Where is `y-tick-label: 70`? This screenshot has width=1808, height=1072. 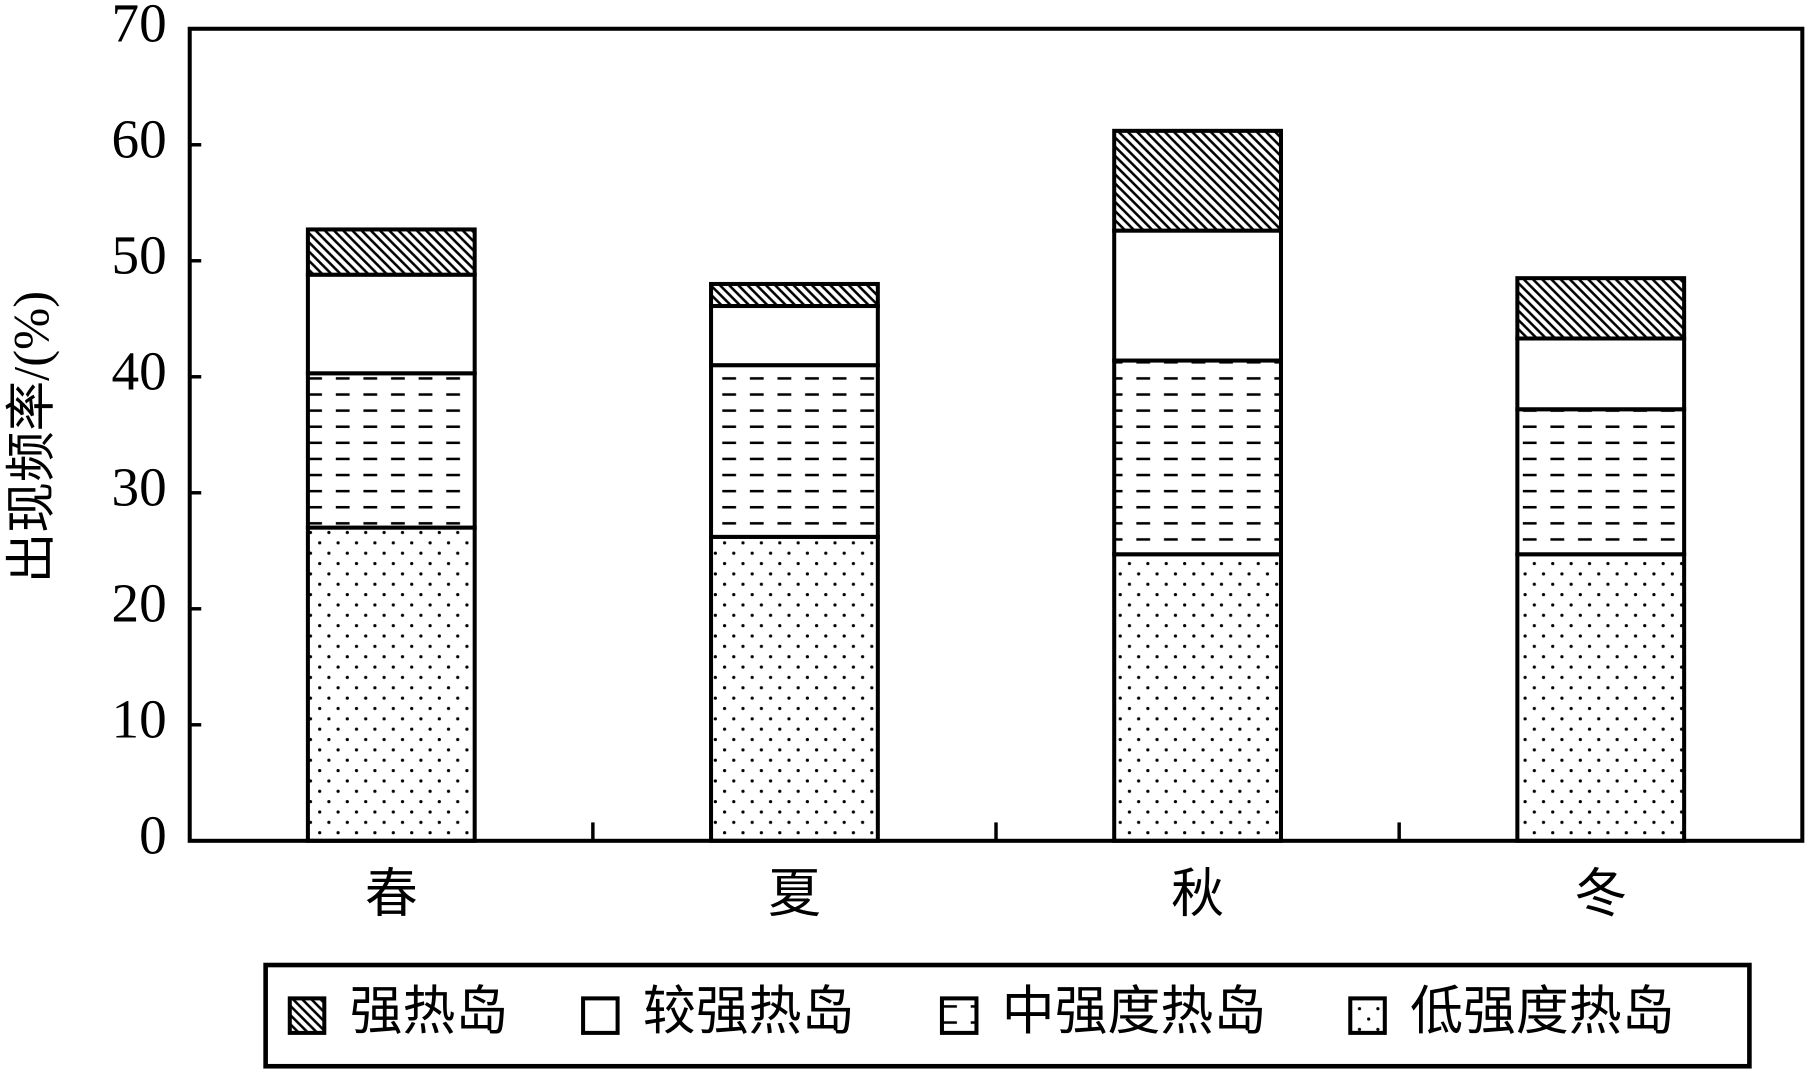
y-tick-label: 70 is located at coordinates (139, 26).